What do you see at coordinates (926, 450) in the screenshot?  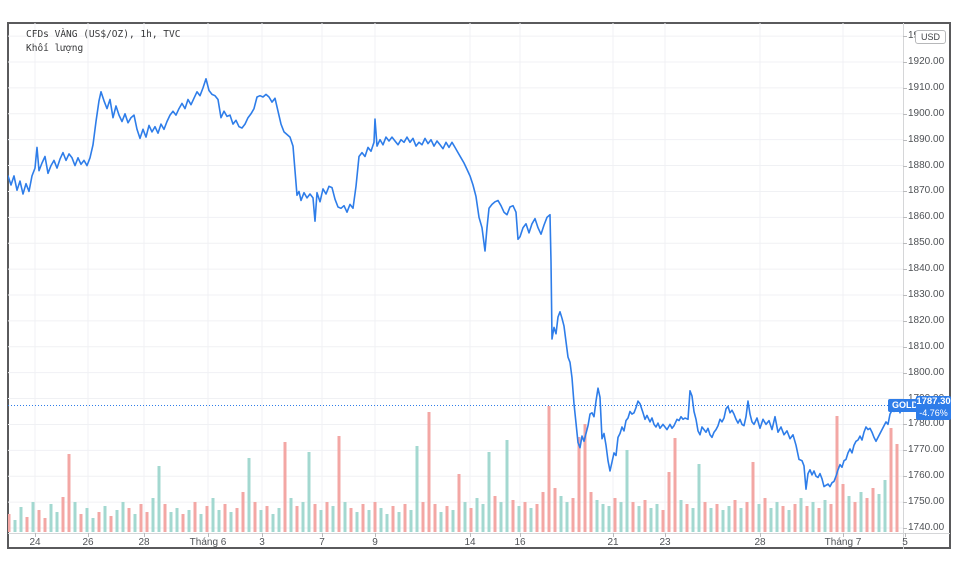 I see `price-axis-label: 1770.00` at bounding box center [926, 450].